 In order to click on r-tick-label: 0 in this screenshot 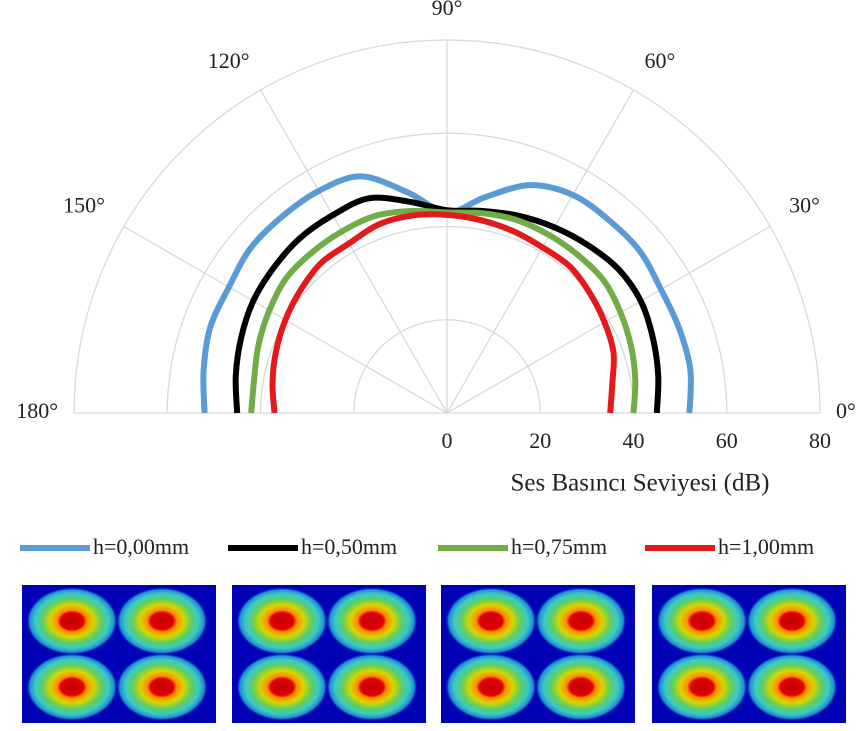, I will do `click(447, 440)`.